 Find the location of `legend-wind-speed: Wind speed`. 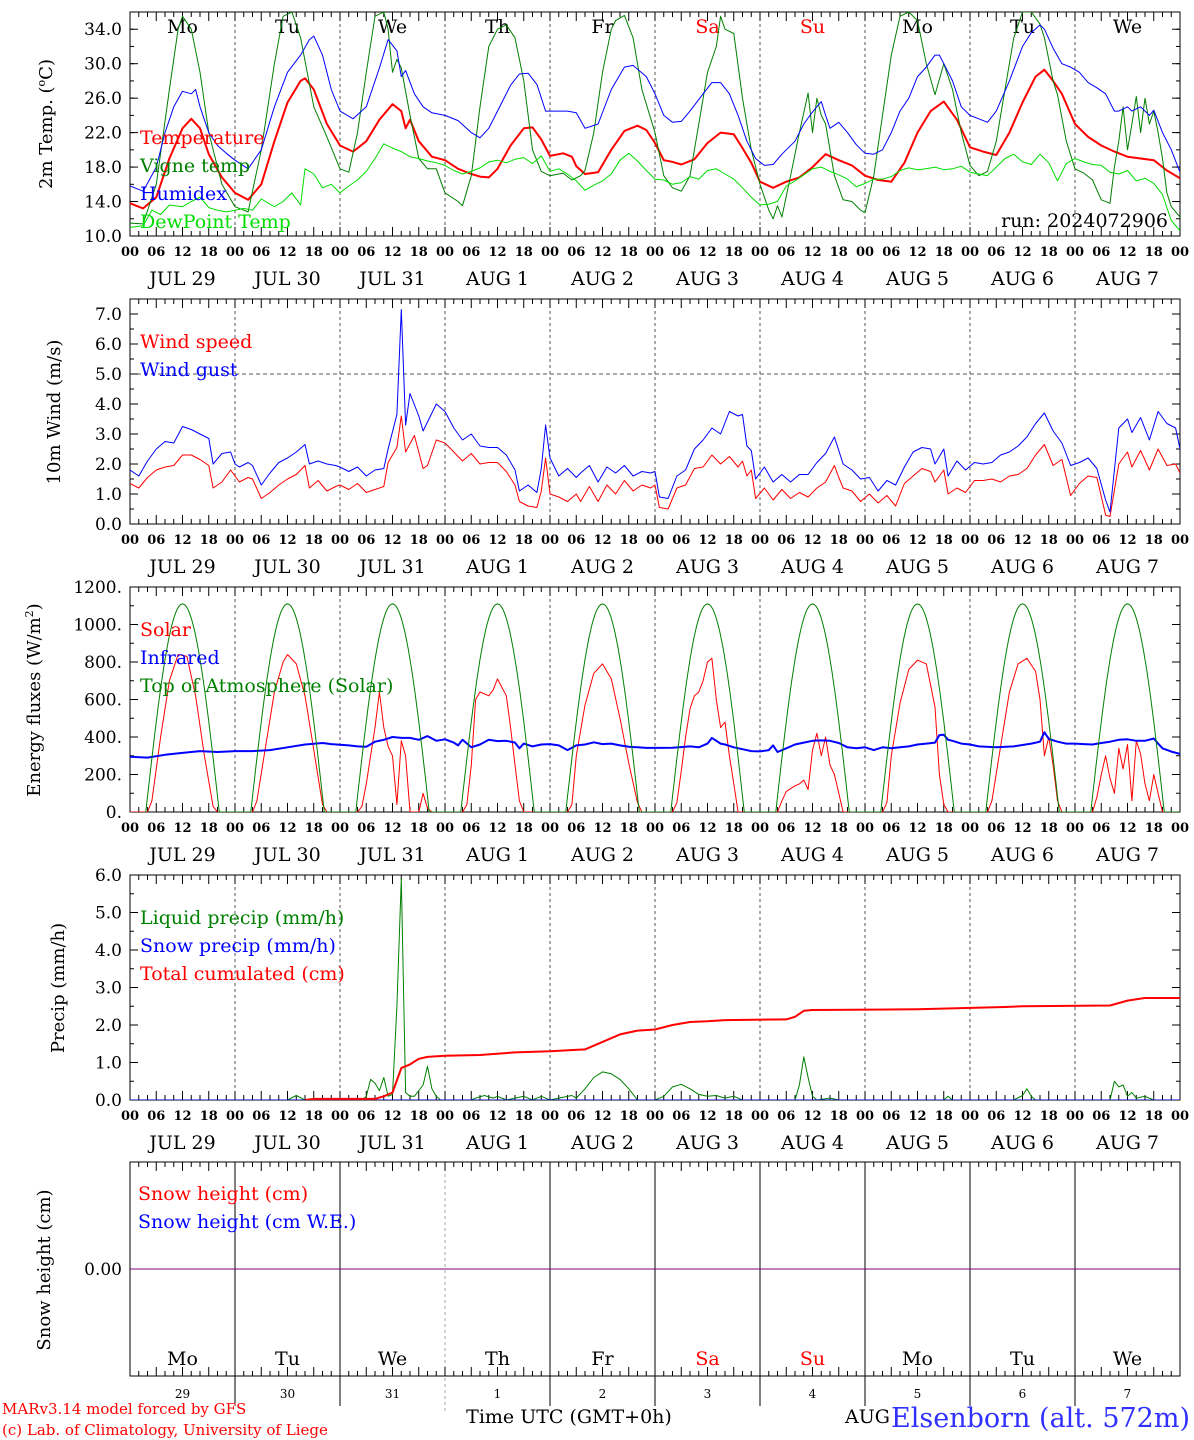

legend-wind-speed: Wind speed is located at coordinates (196, 342).